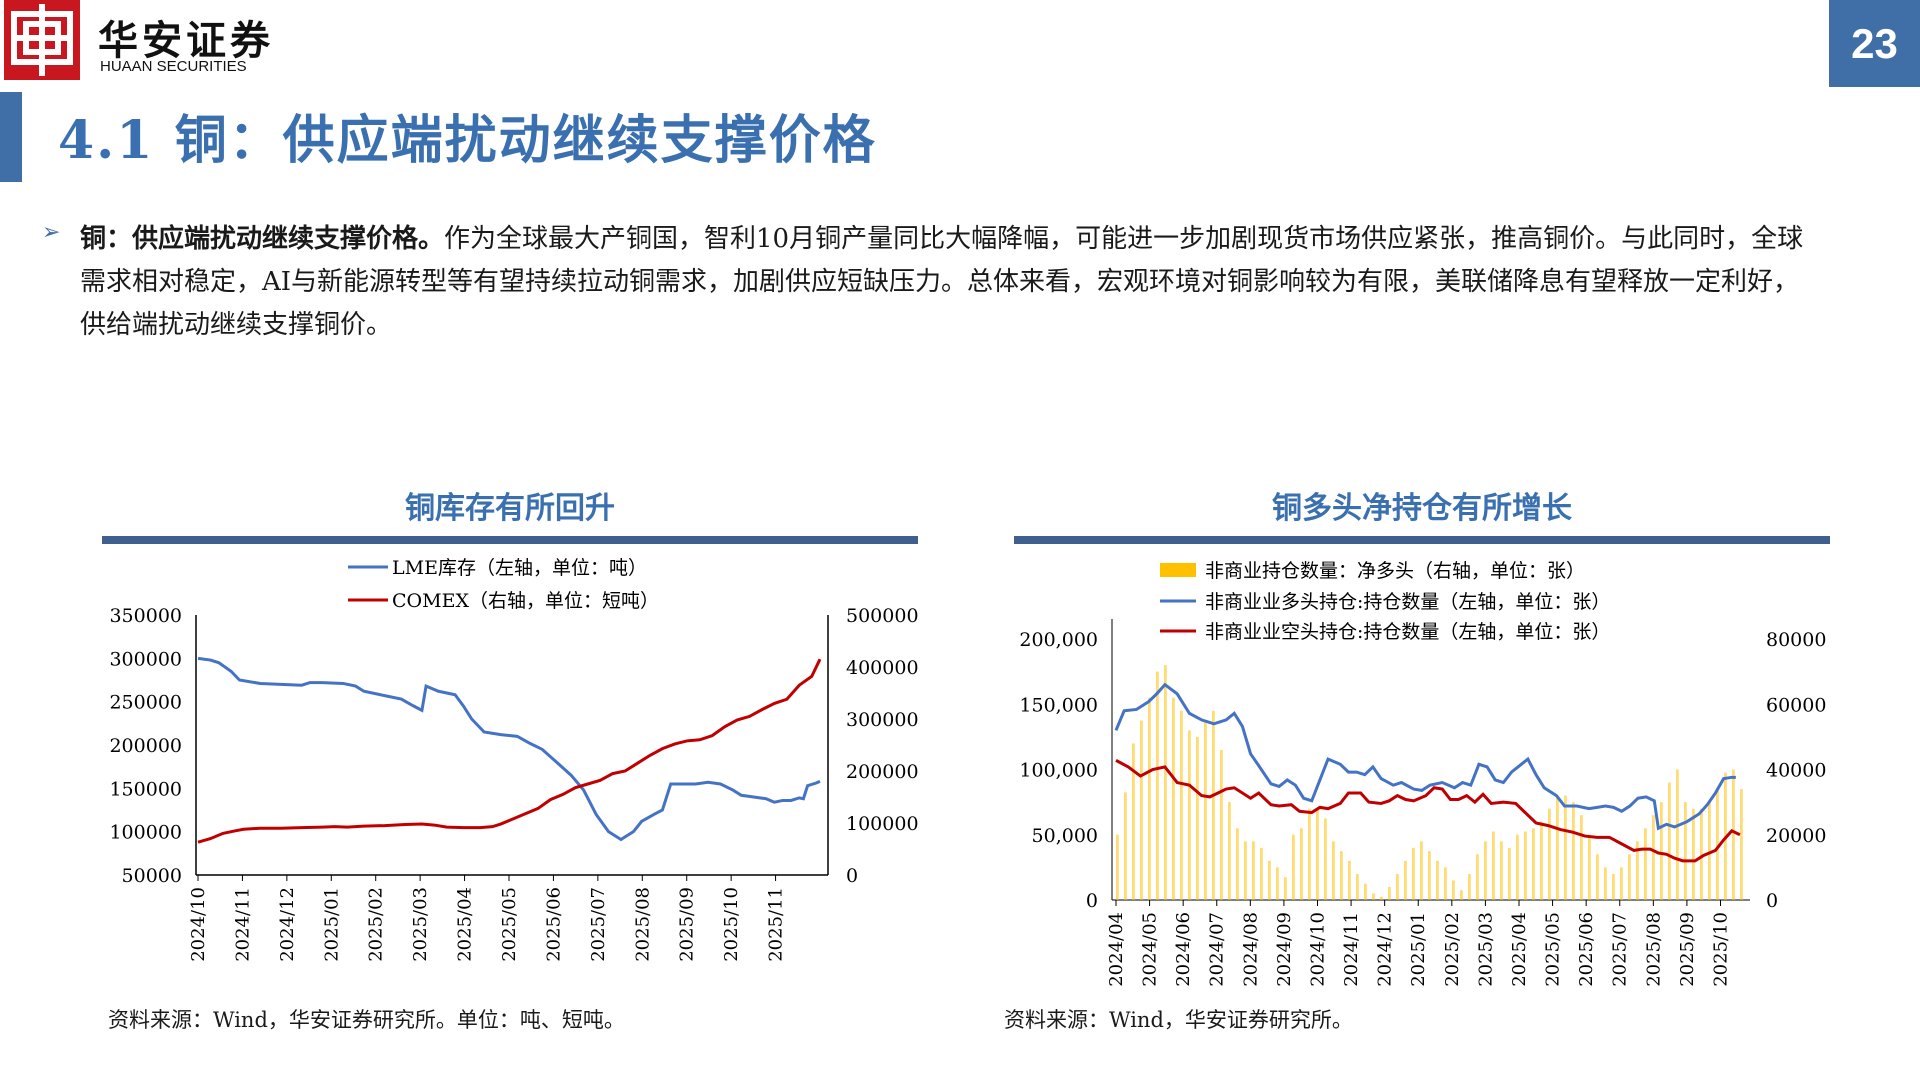 This screenshot has width=1920, height=1080. I want to click on x-tick-label: 2025/07, so click(1620, 949).